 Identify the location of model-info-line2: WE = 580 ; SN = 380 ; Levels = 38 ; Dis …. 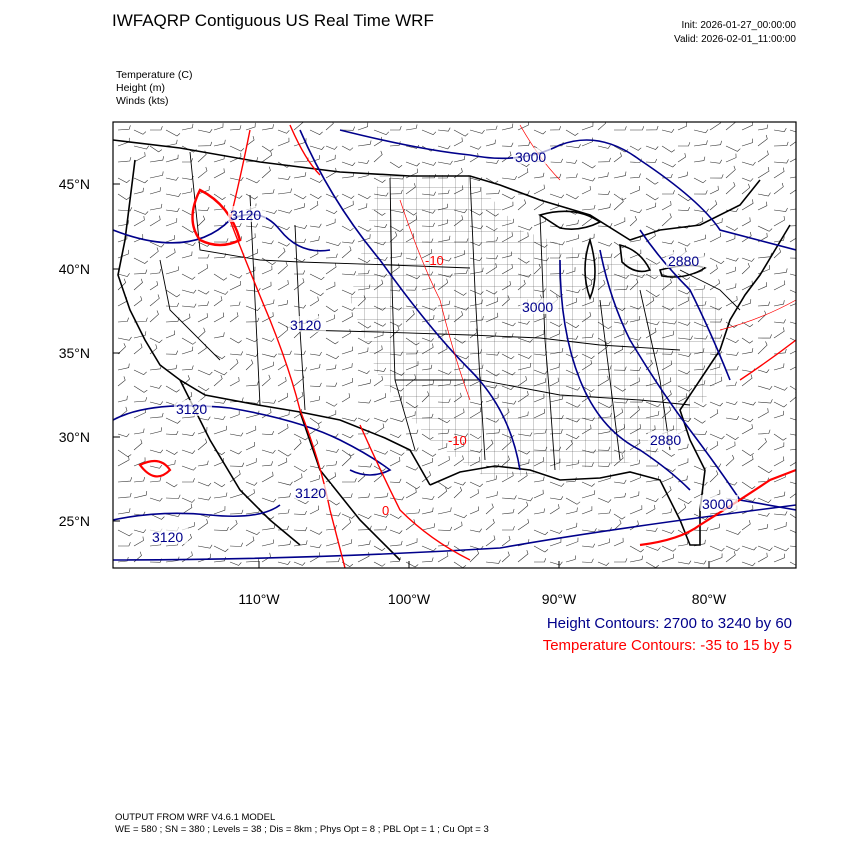
(302, 829).